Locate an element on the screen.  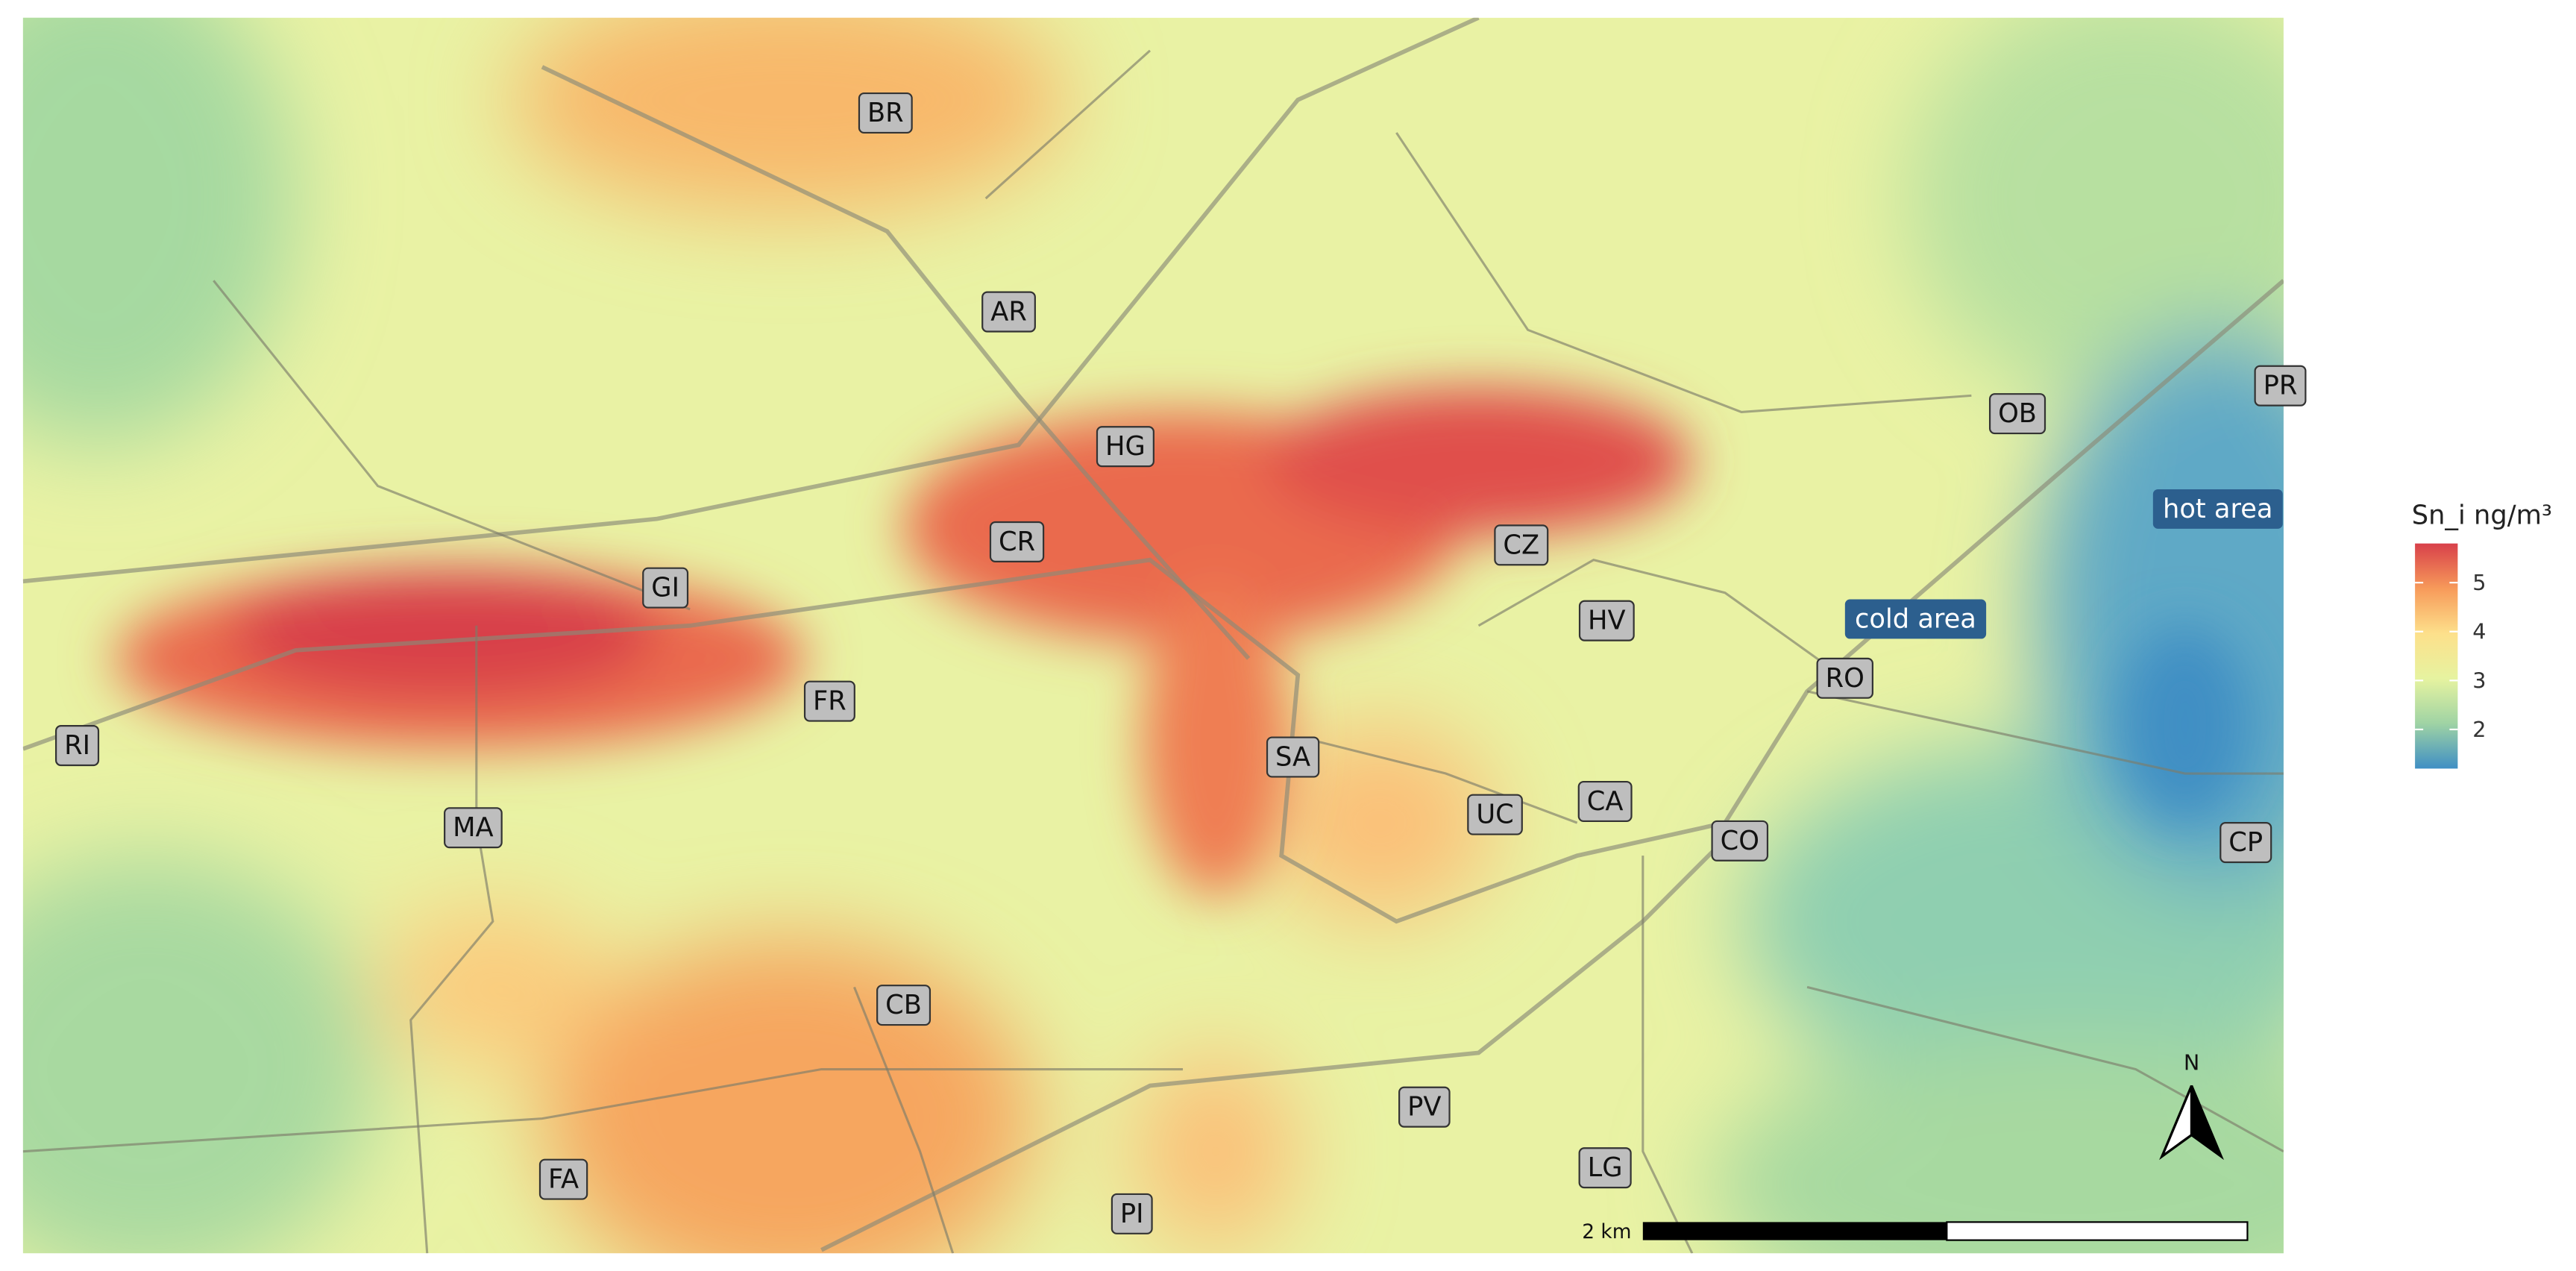
place-label-text: FA is located at coordinates (564, 1179).